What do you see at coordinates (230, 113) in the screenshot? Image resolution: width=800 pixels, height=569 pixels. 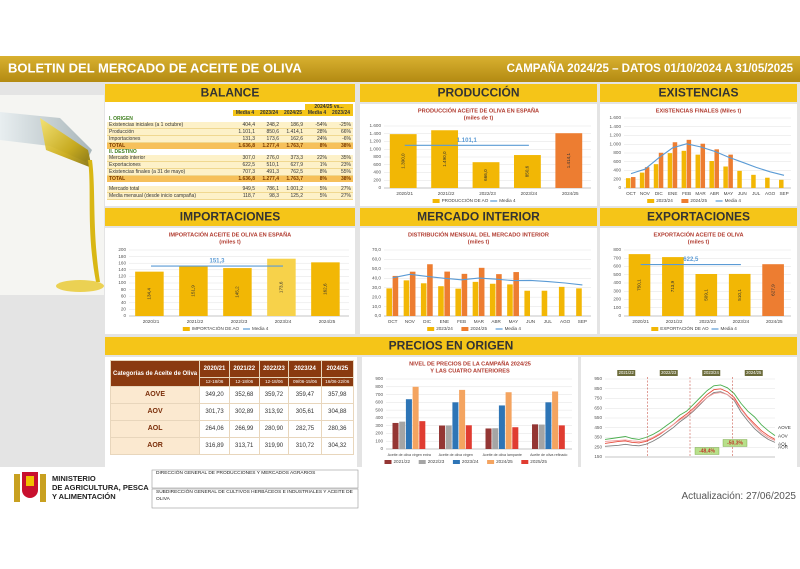 I see `table-row: Media 4 2023/24 2024/25 Media 4 2023/24` at bounding box center [230, 113].